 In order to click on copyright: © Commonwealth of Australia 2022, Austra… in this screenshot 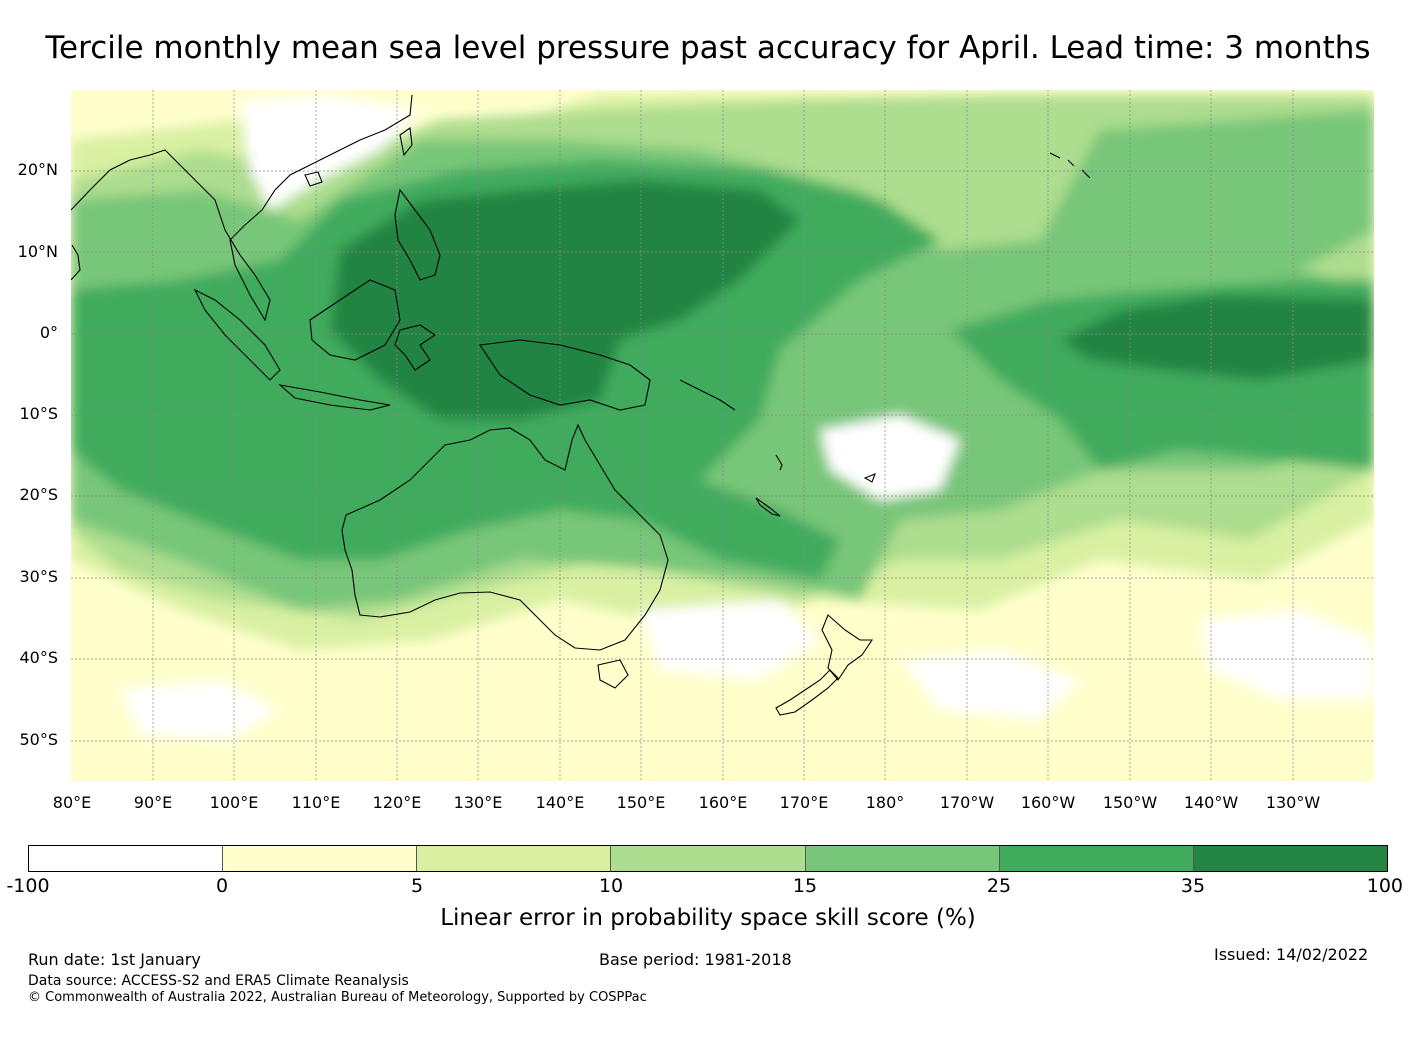, I will do `click(337, 997)`.